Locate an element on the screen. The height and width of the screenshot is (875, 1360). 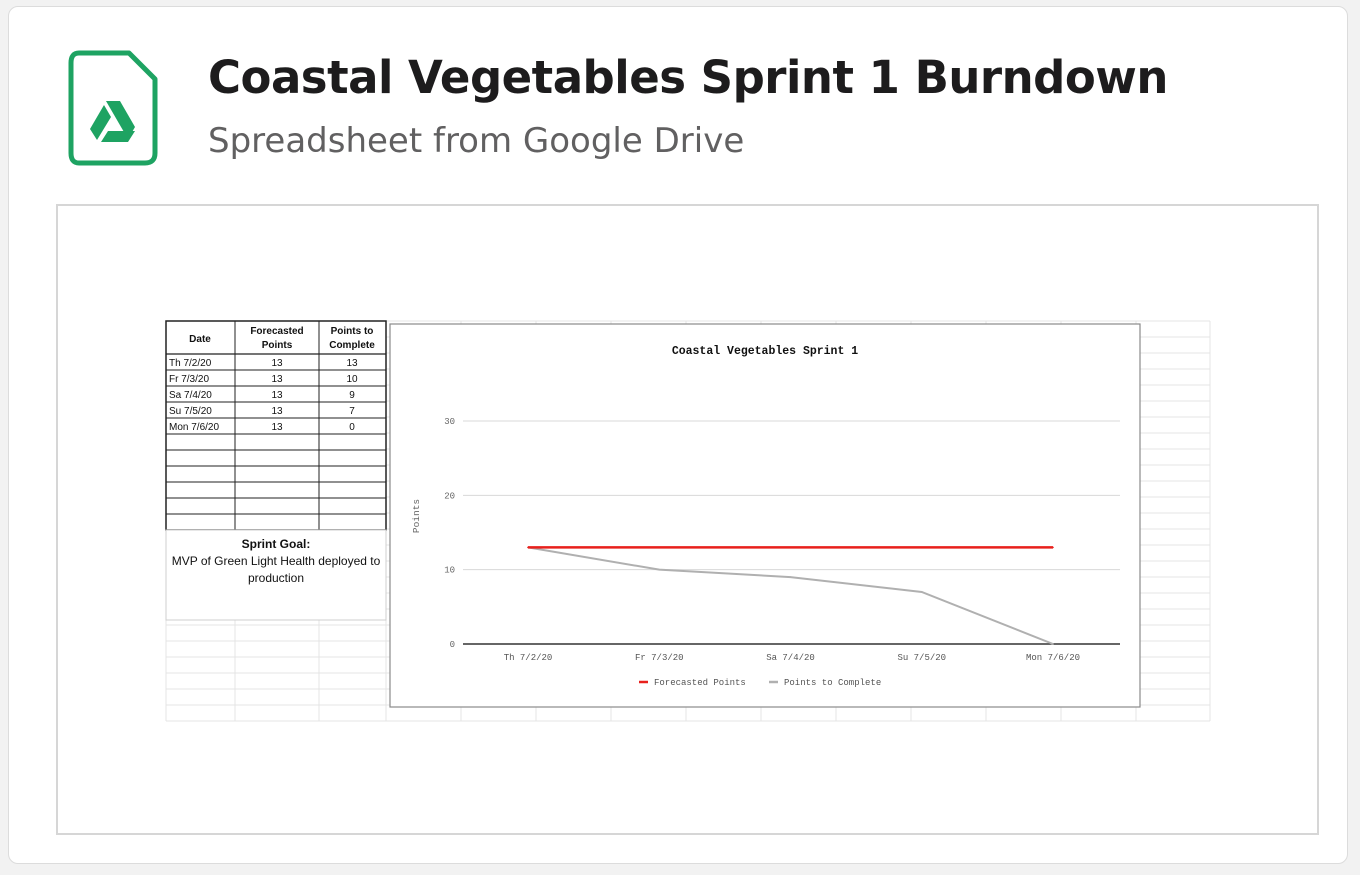
header-points-line1: Points to is located at coordinates (352, 331).